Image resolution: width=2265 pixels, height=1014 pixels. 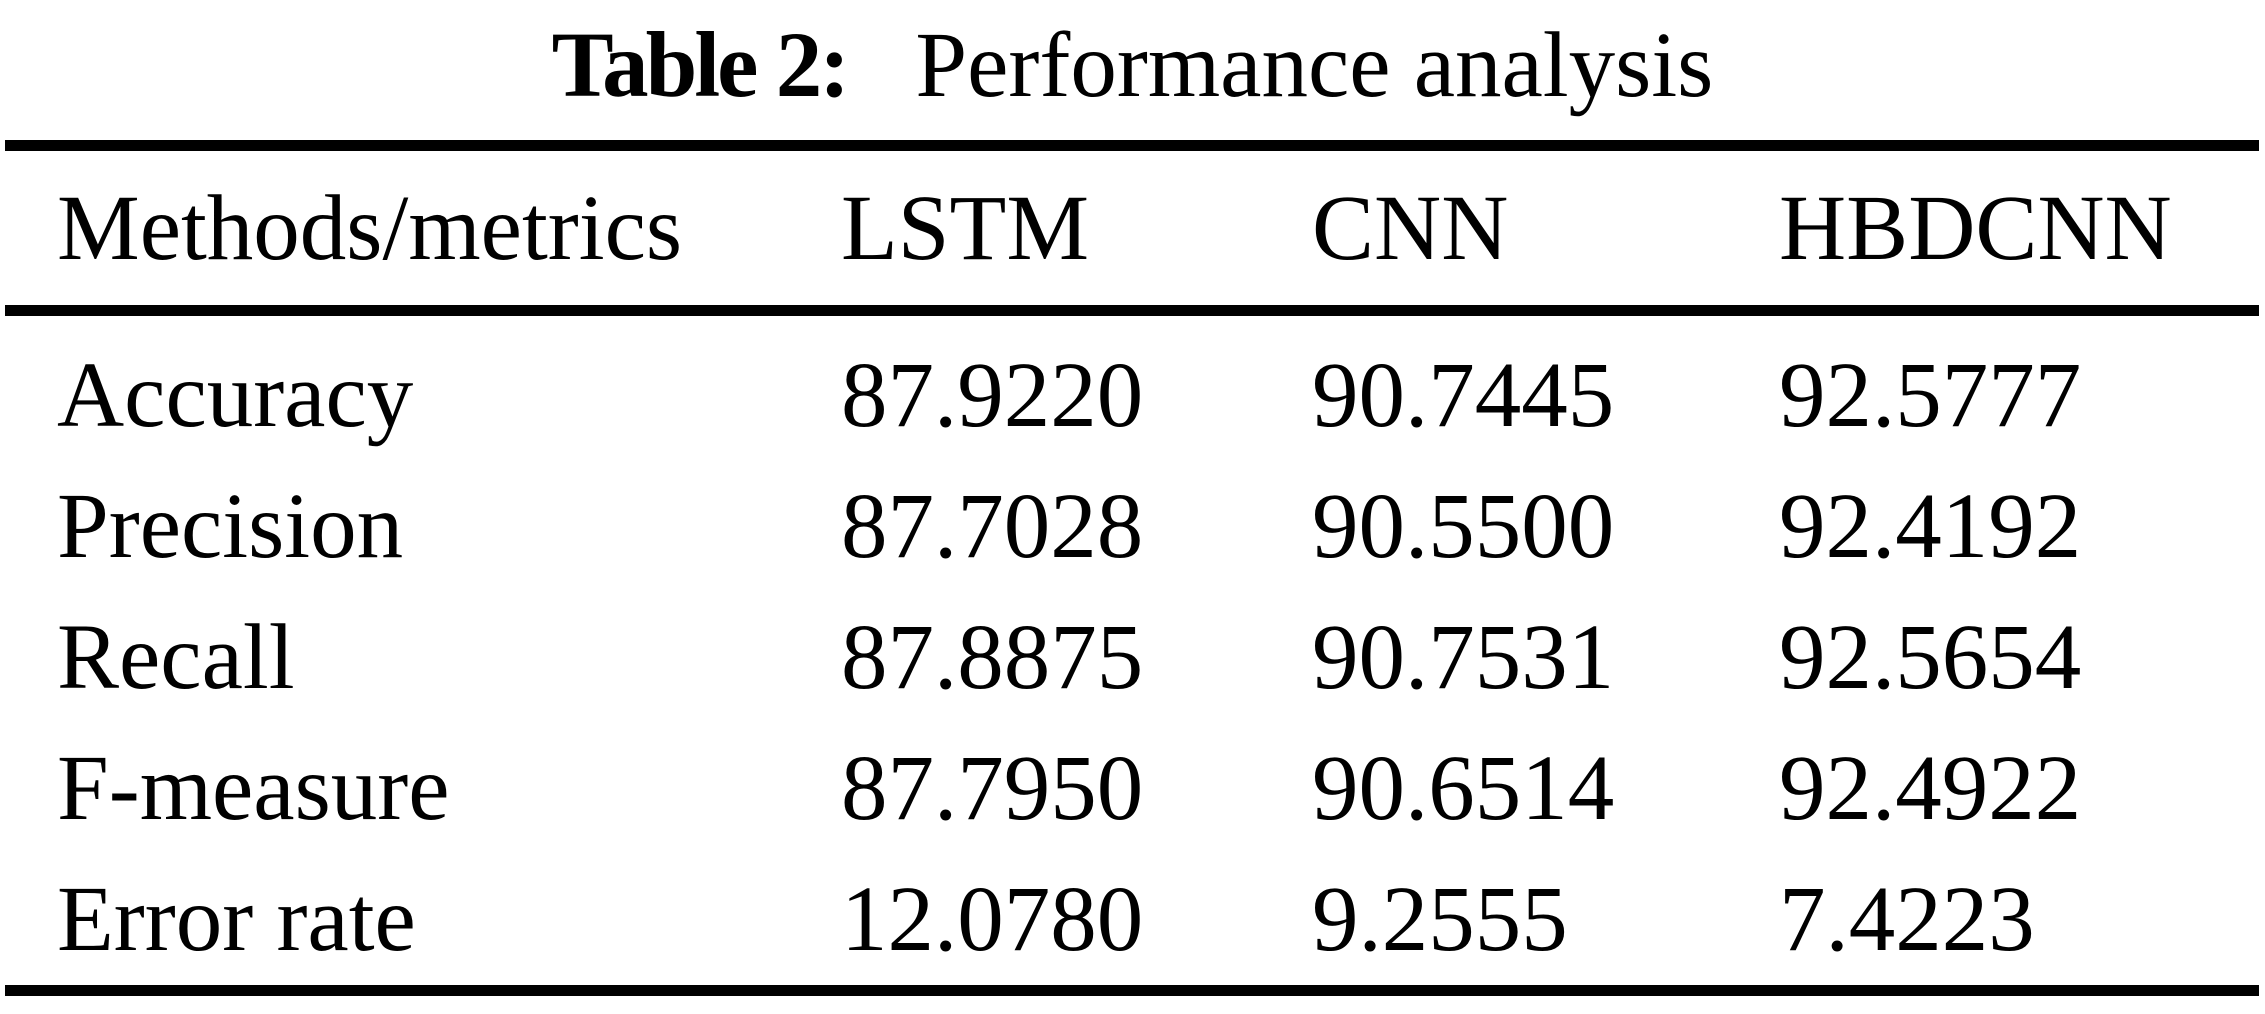 What do you see at coordinates (370, 228) in the screenshot?
I see `column-header-methods-metrics: Methods/metrics` at bounding box center [370, 228].